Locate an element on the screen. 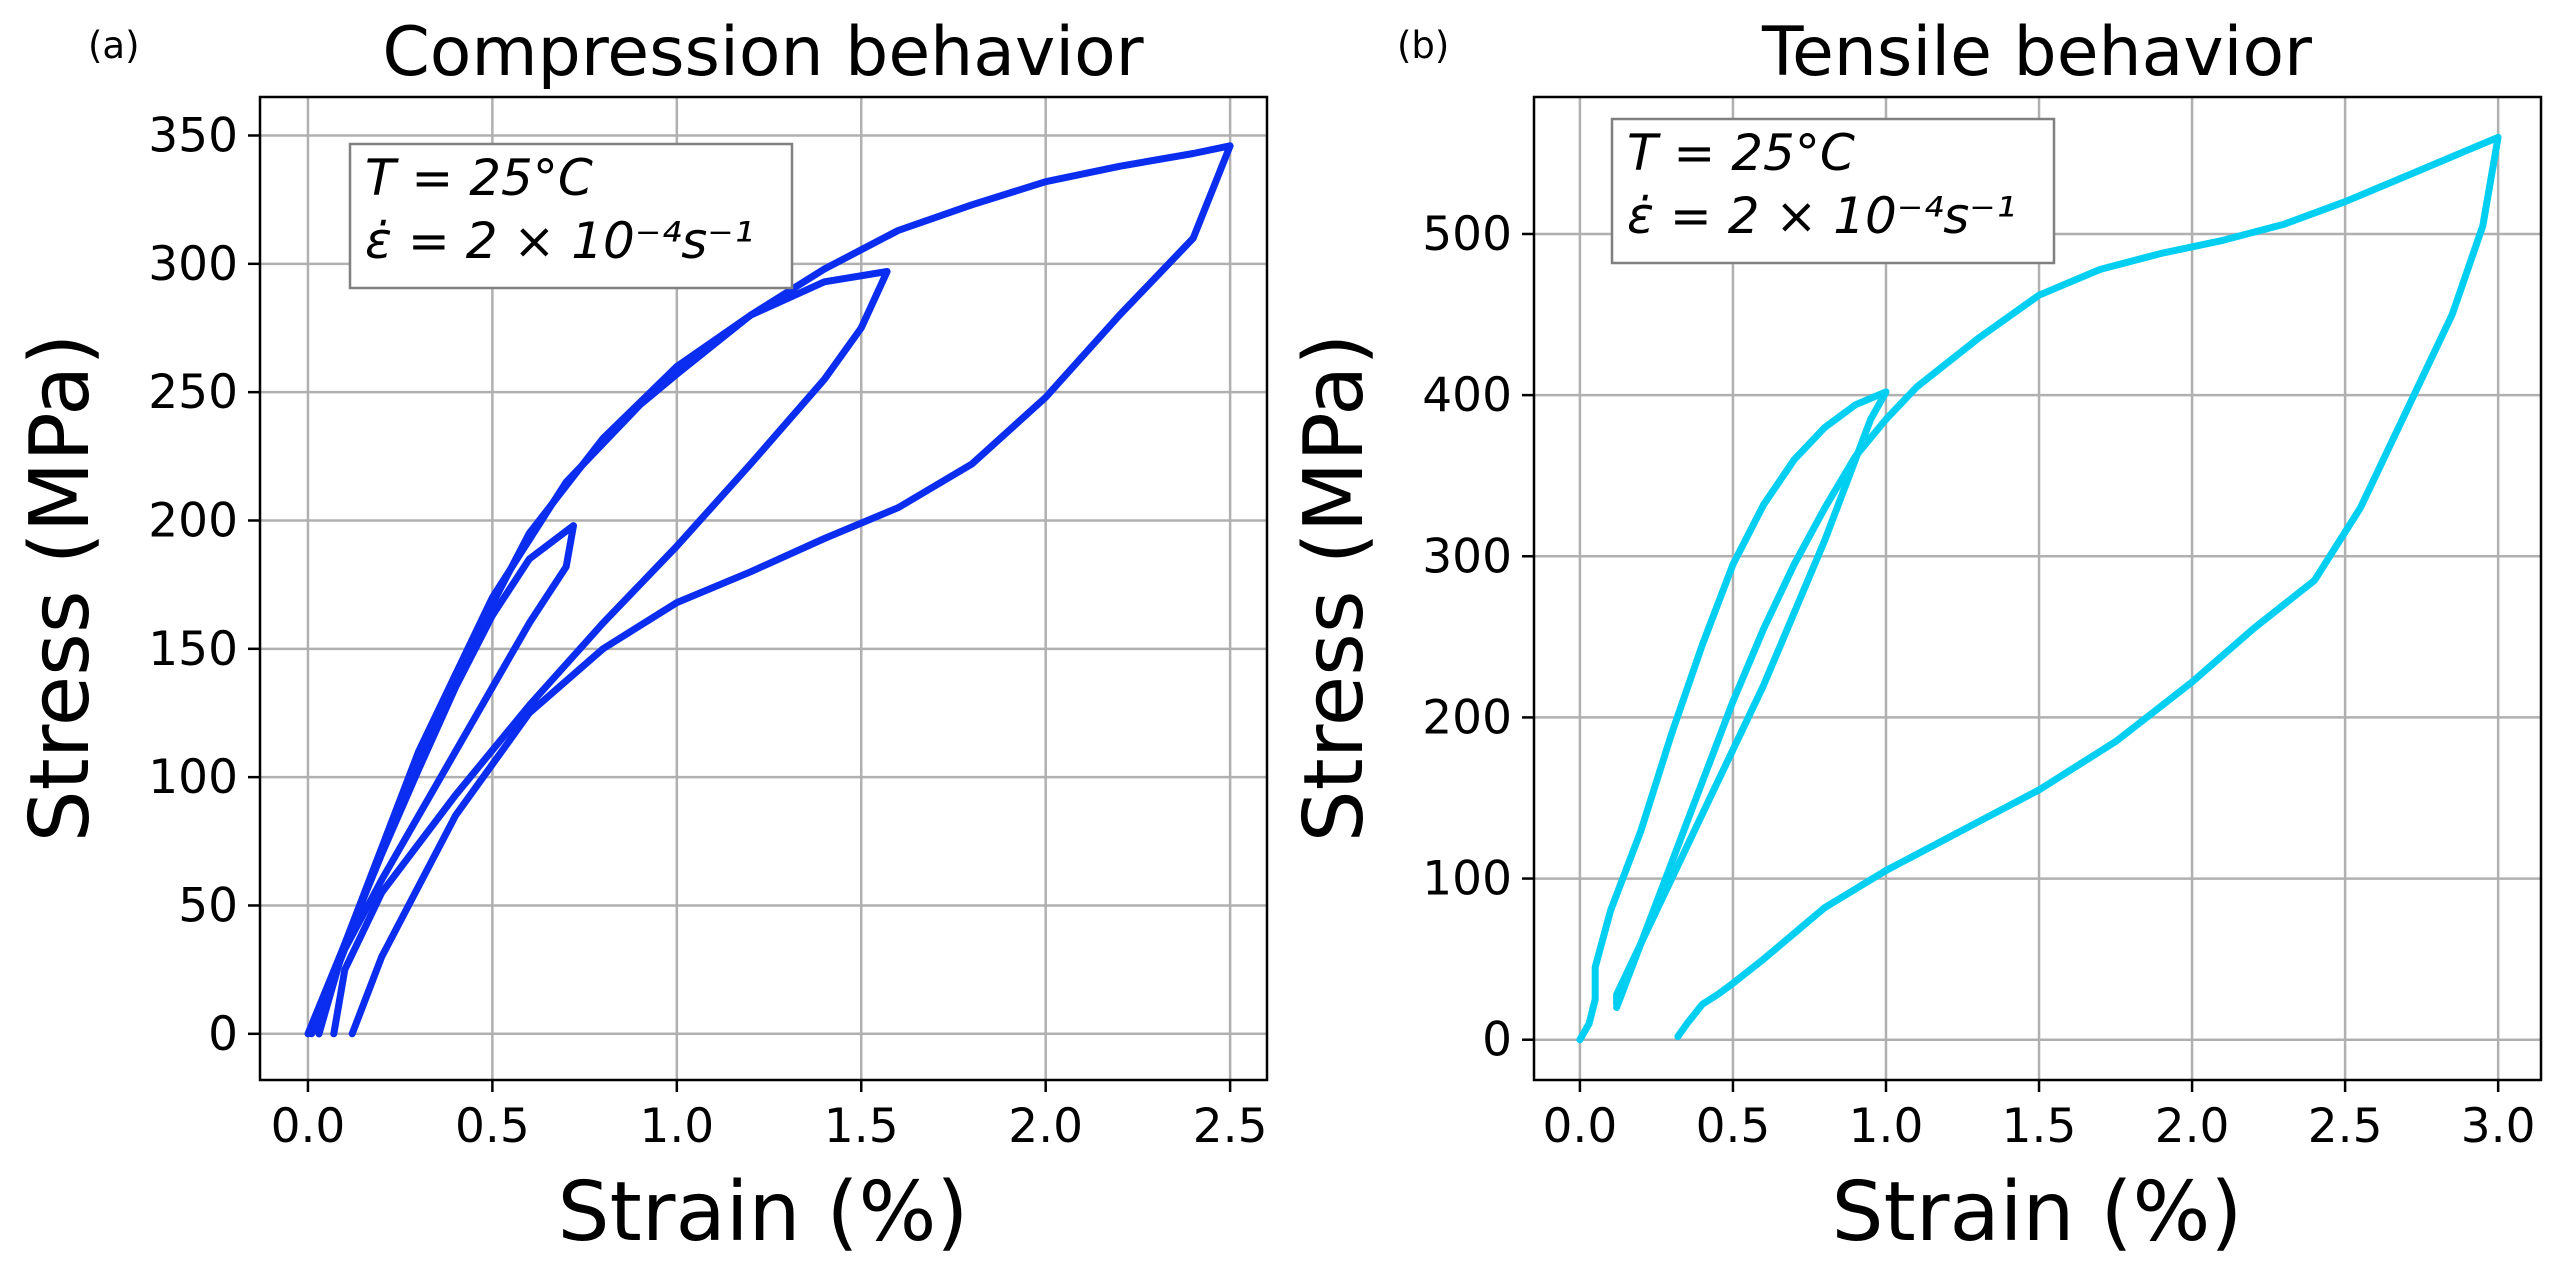 Image resolution: width=2562 pixels, height=1270 pixels. y-tick-label-b: 100 is located at coordinates (1467, 879).